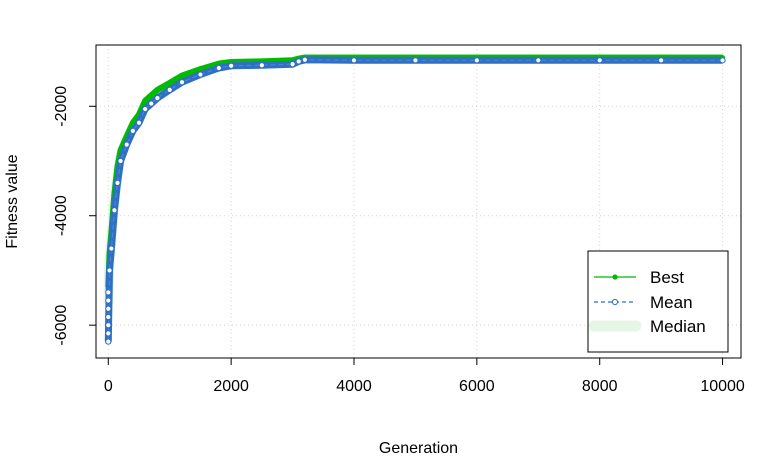 Image resolution: width=764 pixels, height=469 pixels. What do you see at coordinates (108, 386) in the screenshot?
I see `x-tick-label: 0` at bounding box center [108, 386].